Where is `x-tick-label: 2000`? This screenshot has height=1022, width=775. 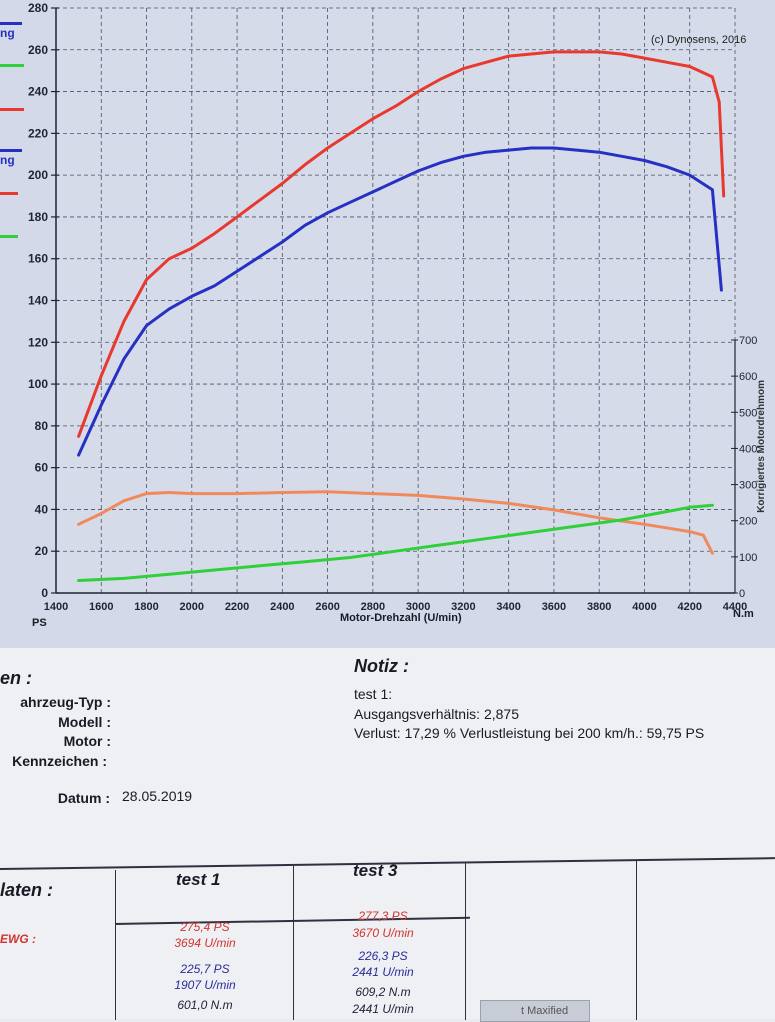
x-tick-label: 2000 is located at coordinates (192, 607).